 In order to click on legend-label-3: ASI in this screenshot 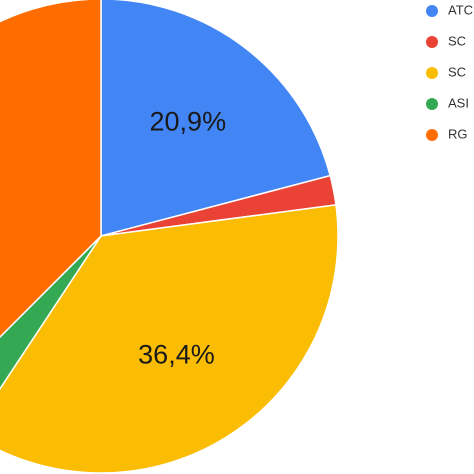, I will do `click(458, 102)`.